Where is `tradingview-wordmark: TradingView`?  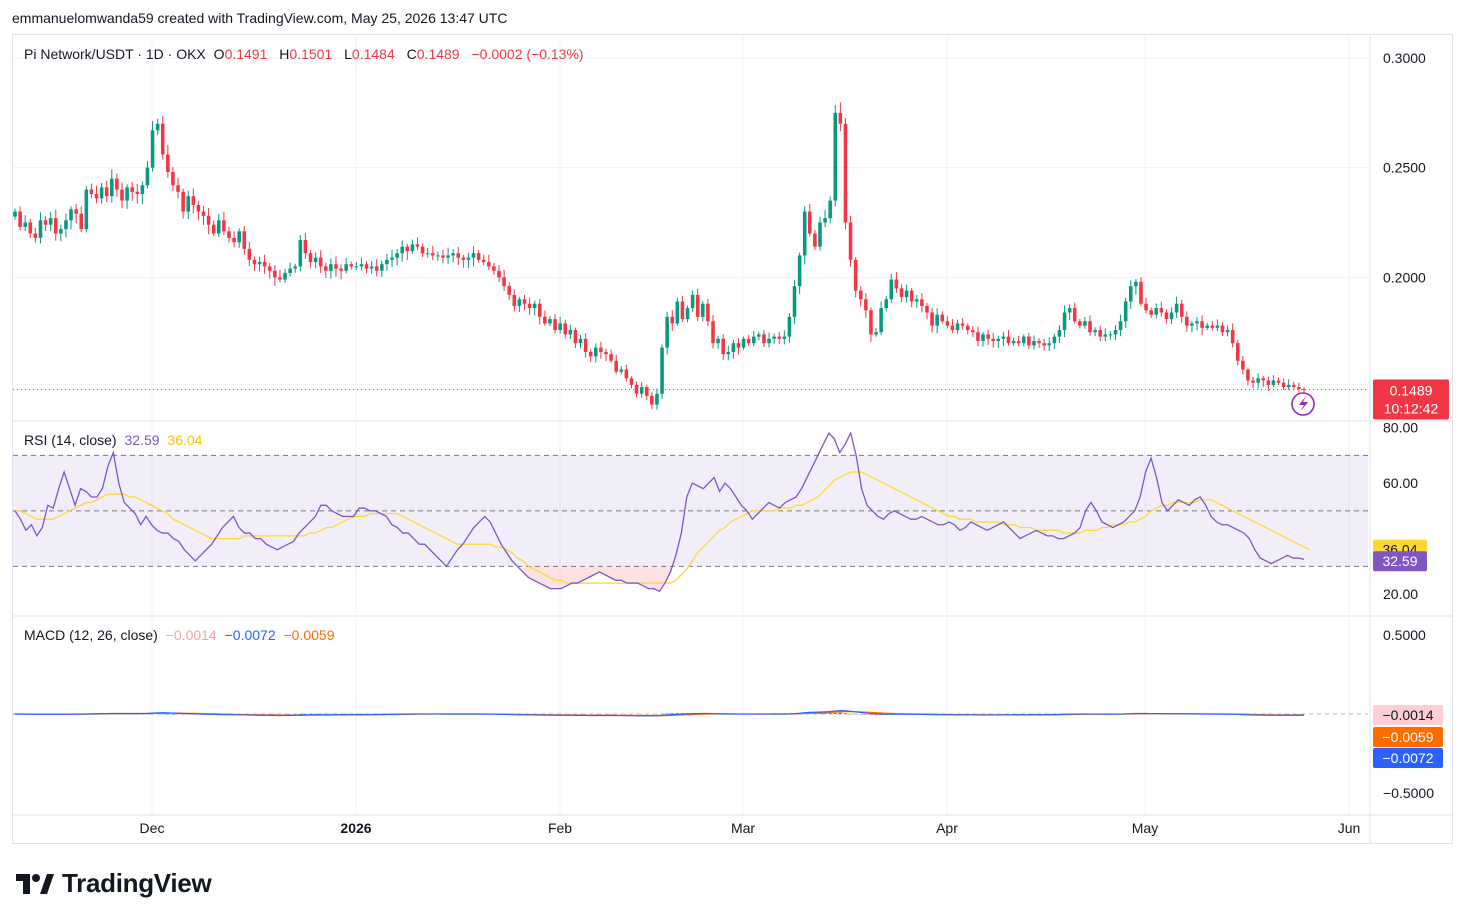
tradingview-wordmark: TradingView is located at coordinates (137, 883).